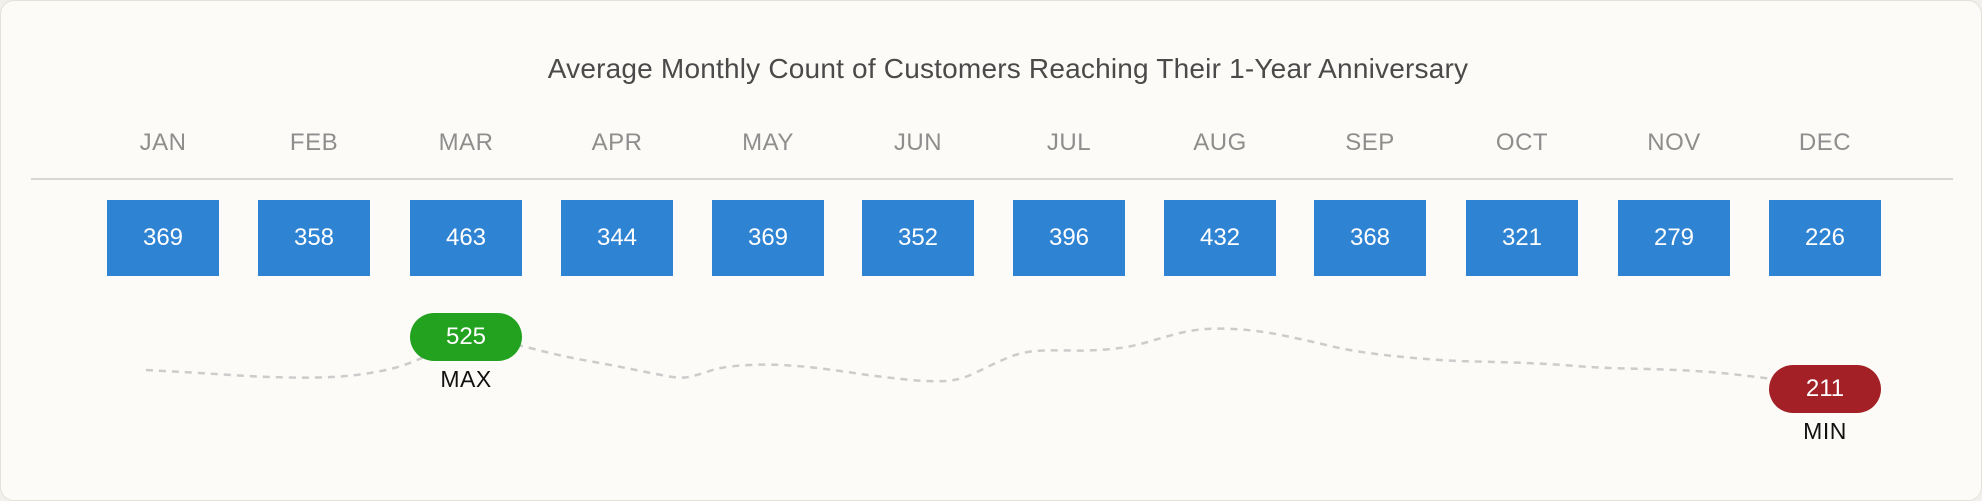  I want to click on value-box-sep: 368, so click(1370, 238).